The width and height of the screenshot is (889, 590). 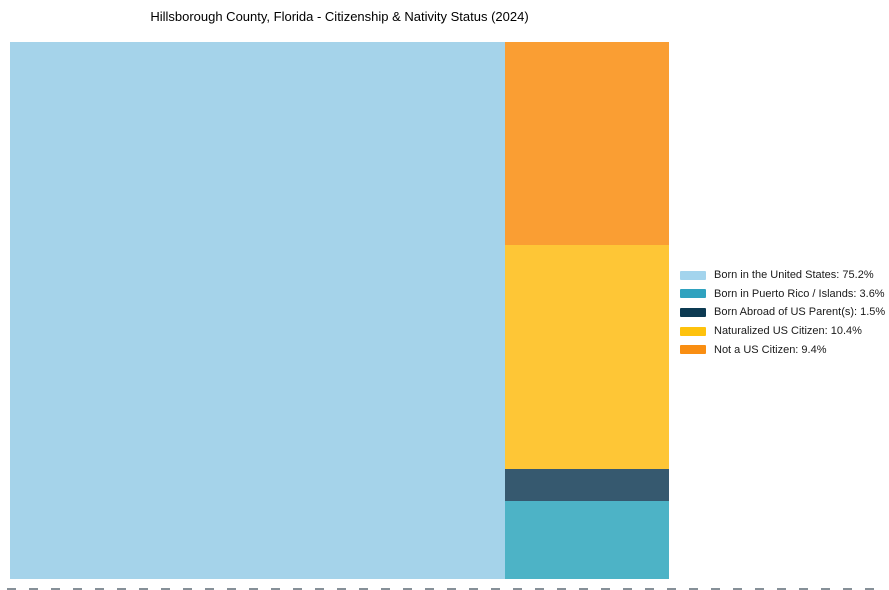 I want to click on treemap-tile-born_abroad, so click(x=587, y=485).